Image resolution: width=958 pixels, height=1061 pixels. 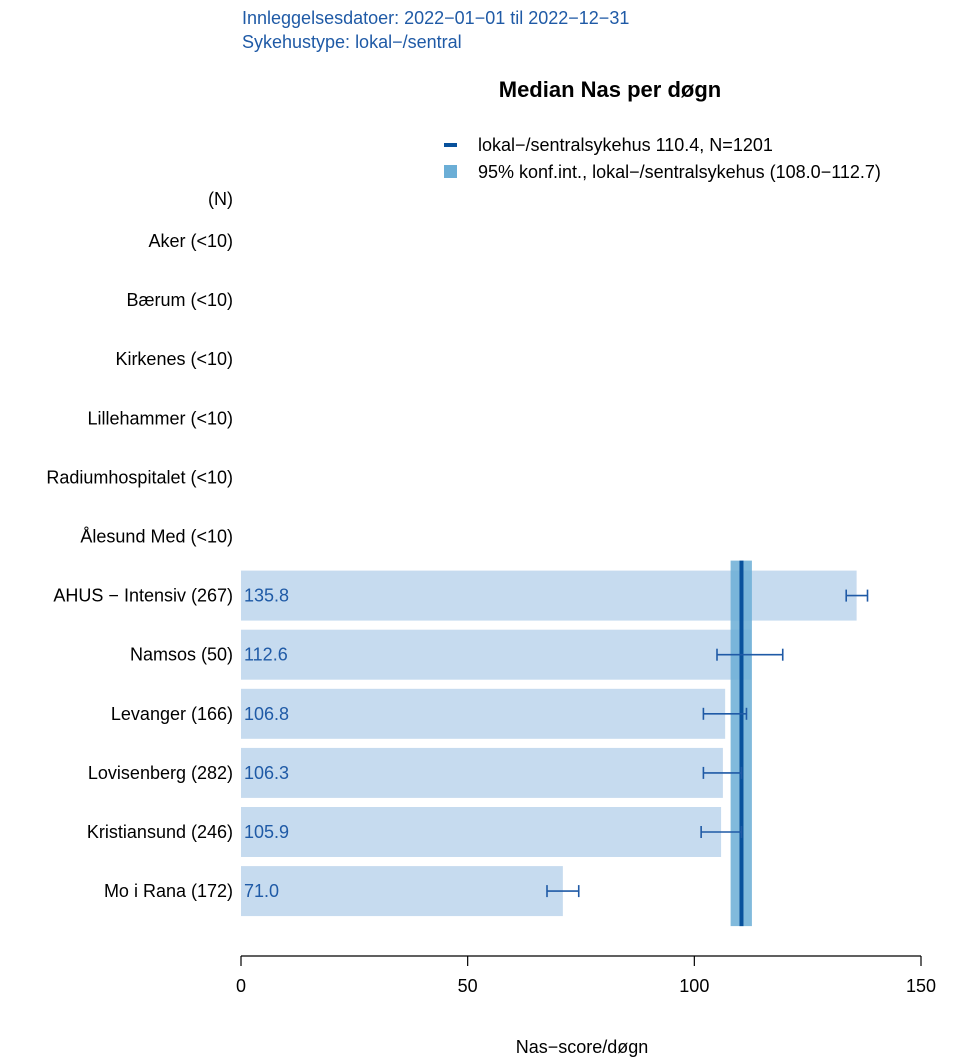 I want to click on chart-title: Median Nas per døgn, so click(x=610, y=89).